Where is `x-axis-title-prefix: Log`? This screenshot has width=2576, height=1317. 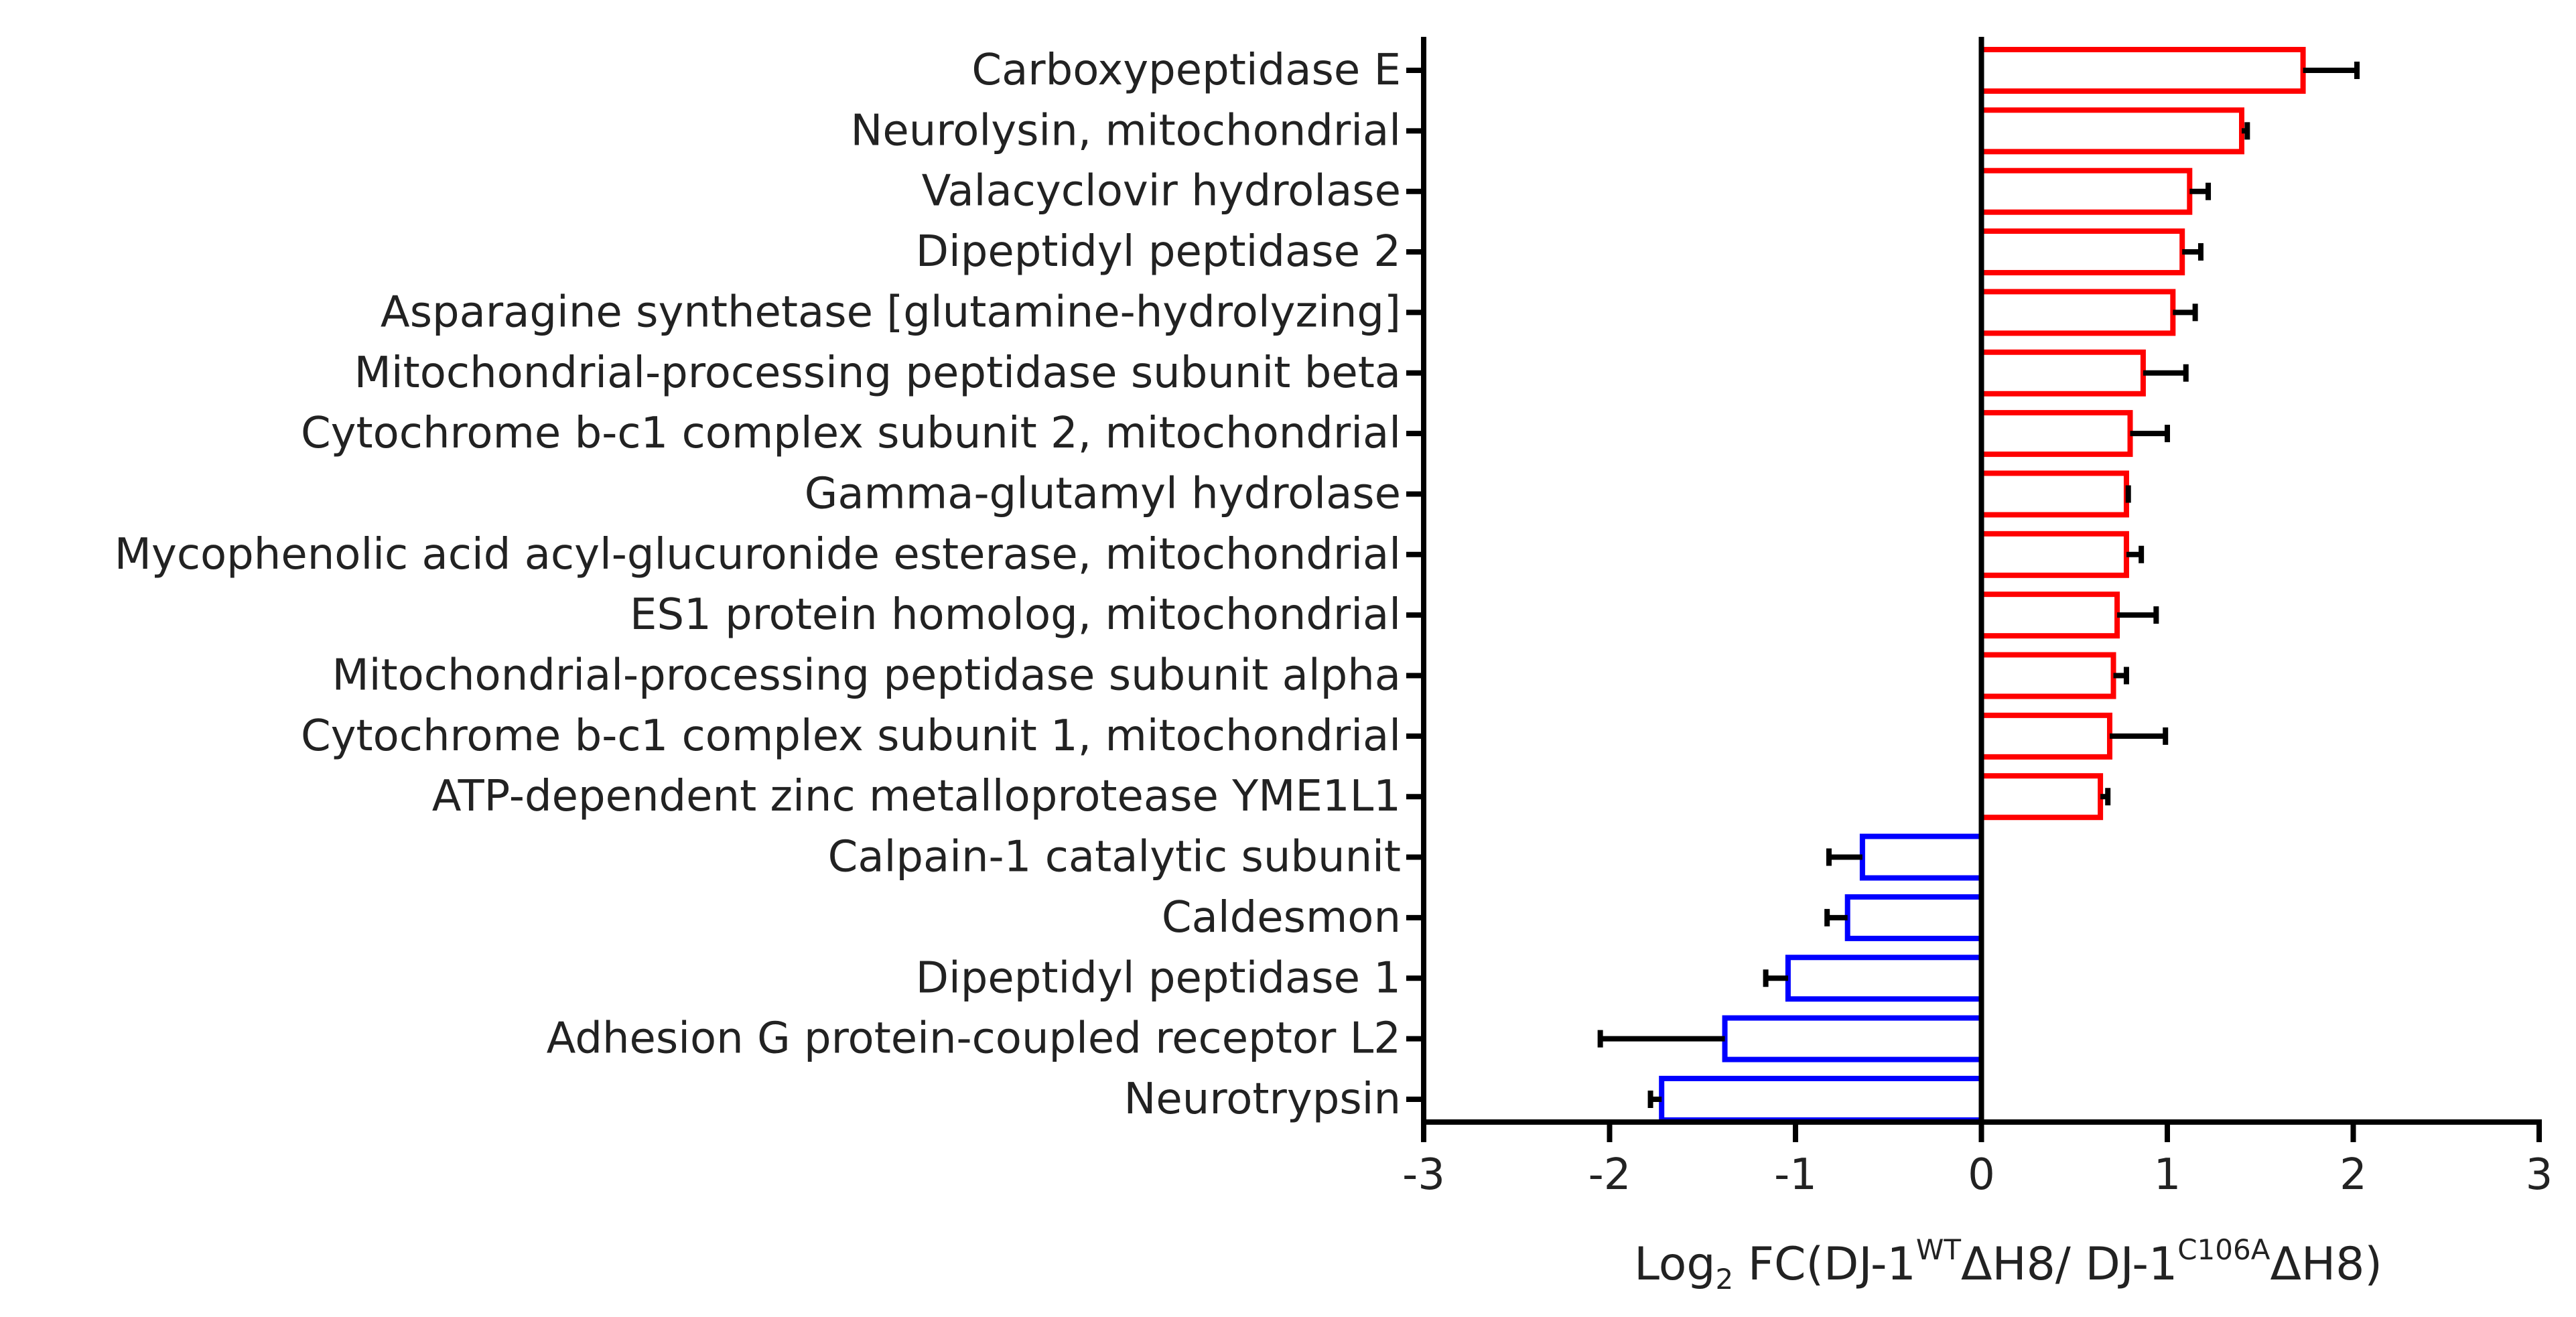
x-axis-title-prefix: Log is located at coordinates (1674, 1264).